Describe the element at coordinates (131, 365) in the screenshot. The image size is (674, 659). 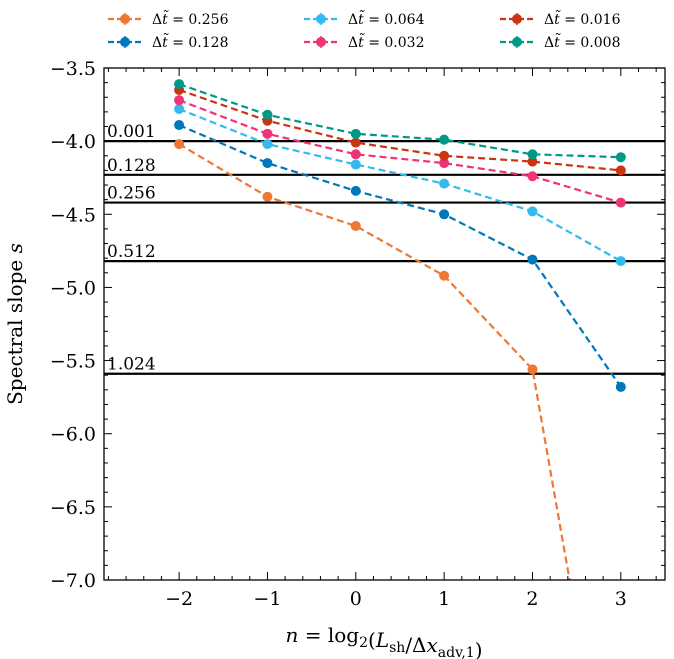
I see `reference-line-label: 1.024` at that location.